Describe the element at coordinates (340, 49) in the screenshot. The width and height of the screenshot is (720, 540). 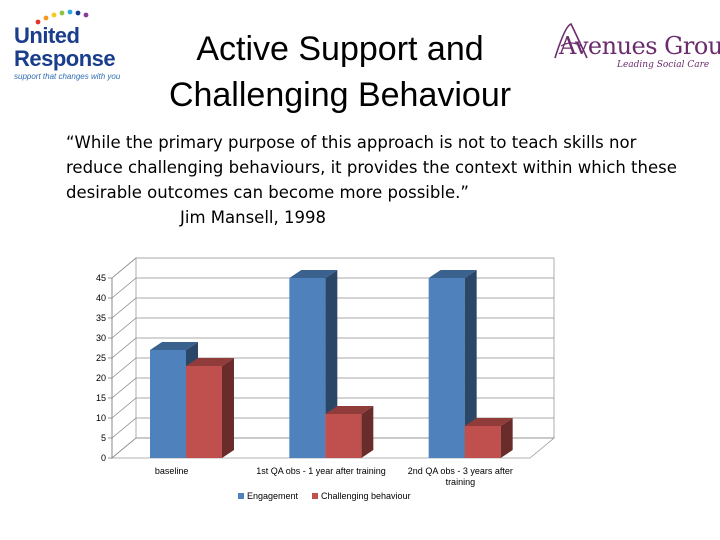
I see `title-line-1: Active Support and` at that location.